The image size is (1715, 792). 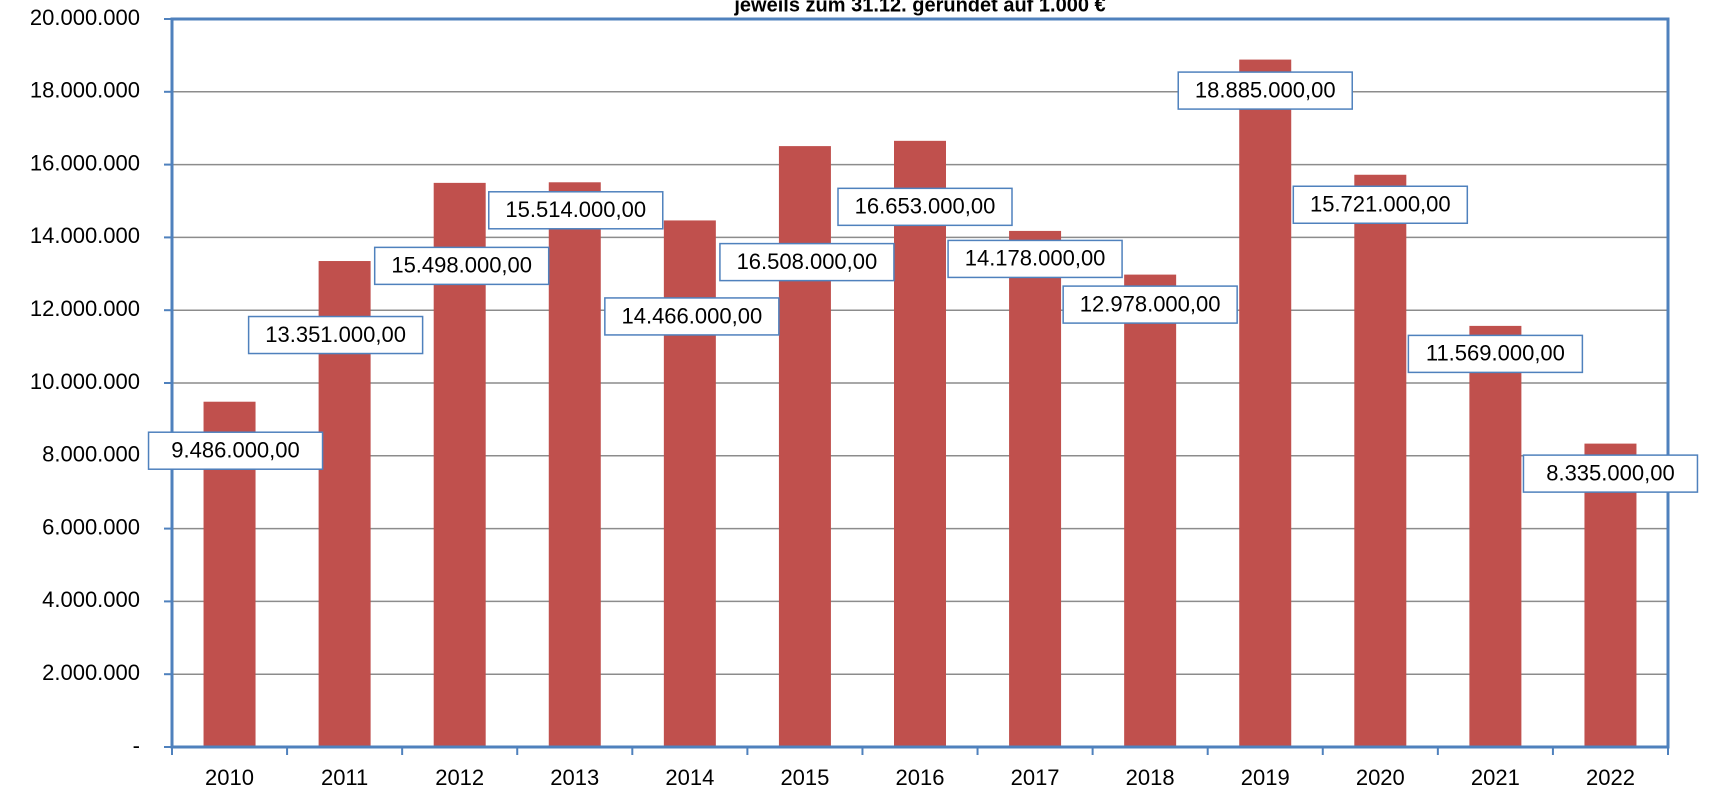 I want to click on x-tick-label: 2014, so click(x=689, y=777).